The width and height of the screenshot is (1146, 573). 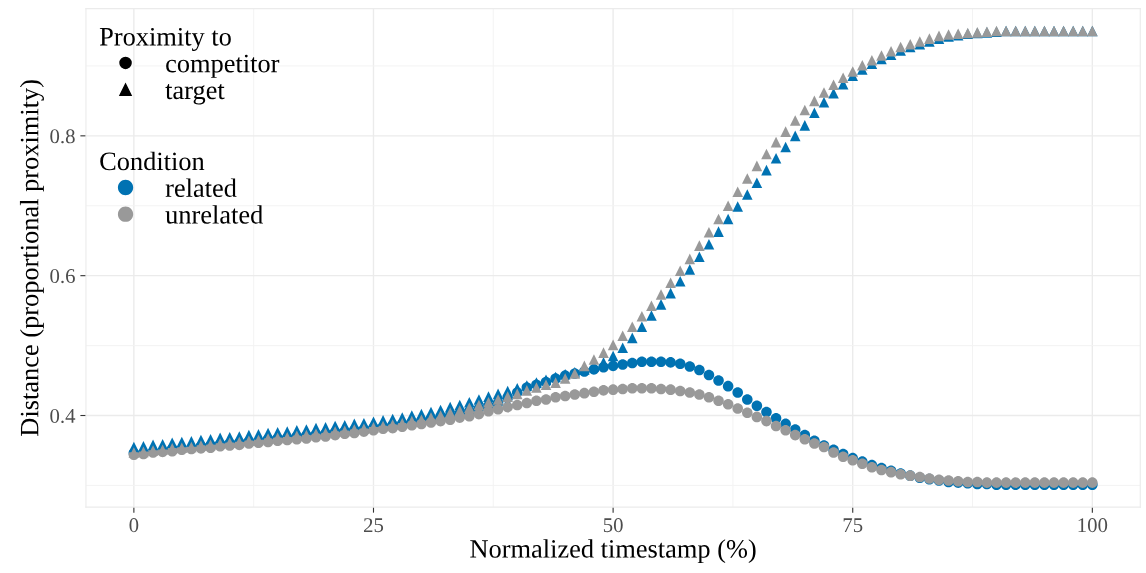 I want to click on annotation: competitor, so click(x=223, y=66).